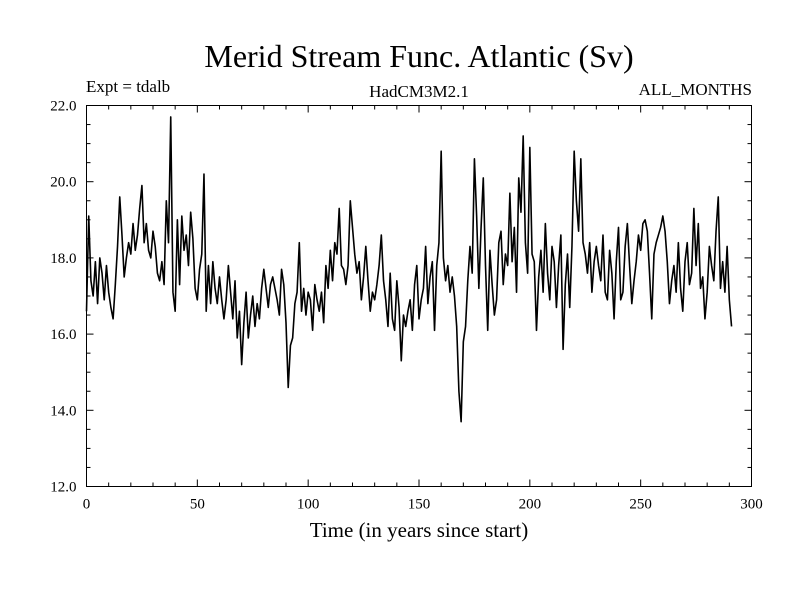 This screenshot has height=600, width=800. I want to click on chart-title: Merid Stream Func. Atlantic (Sv), so click(418, 56).